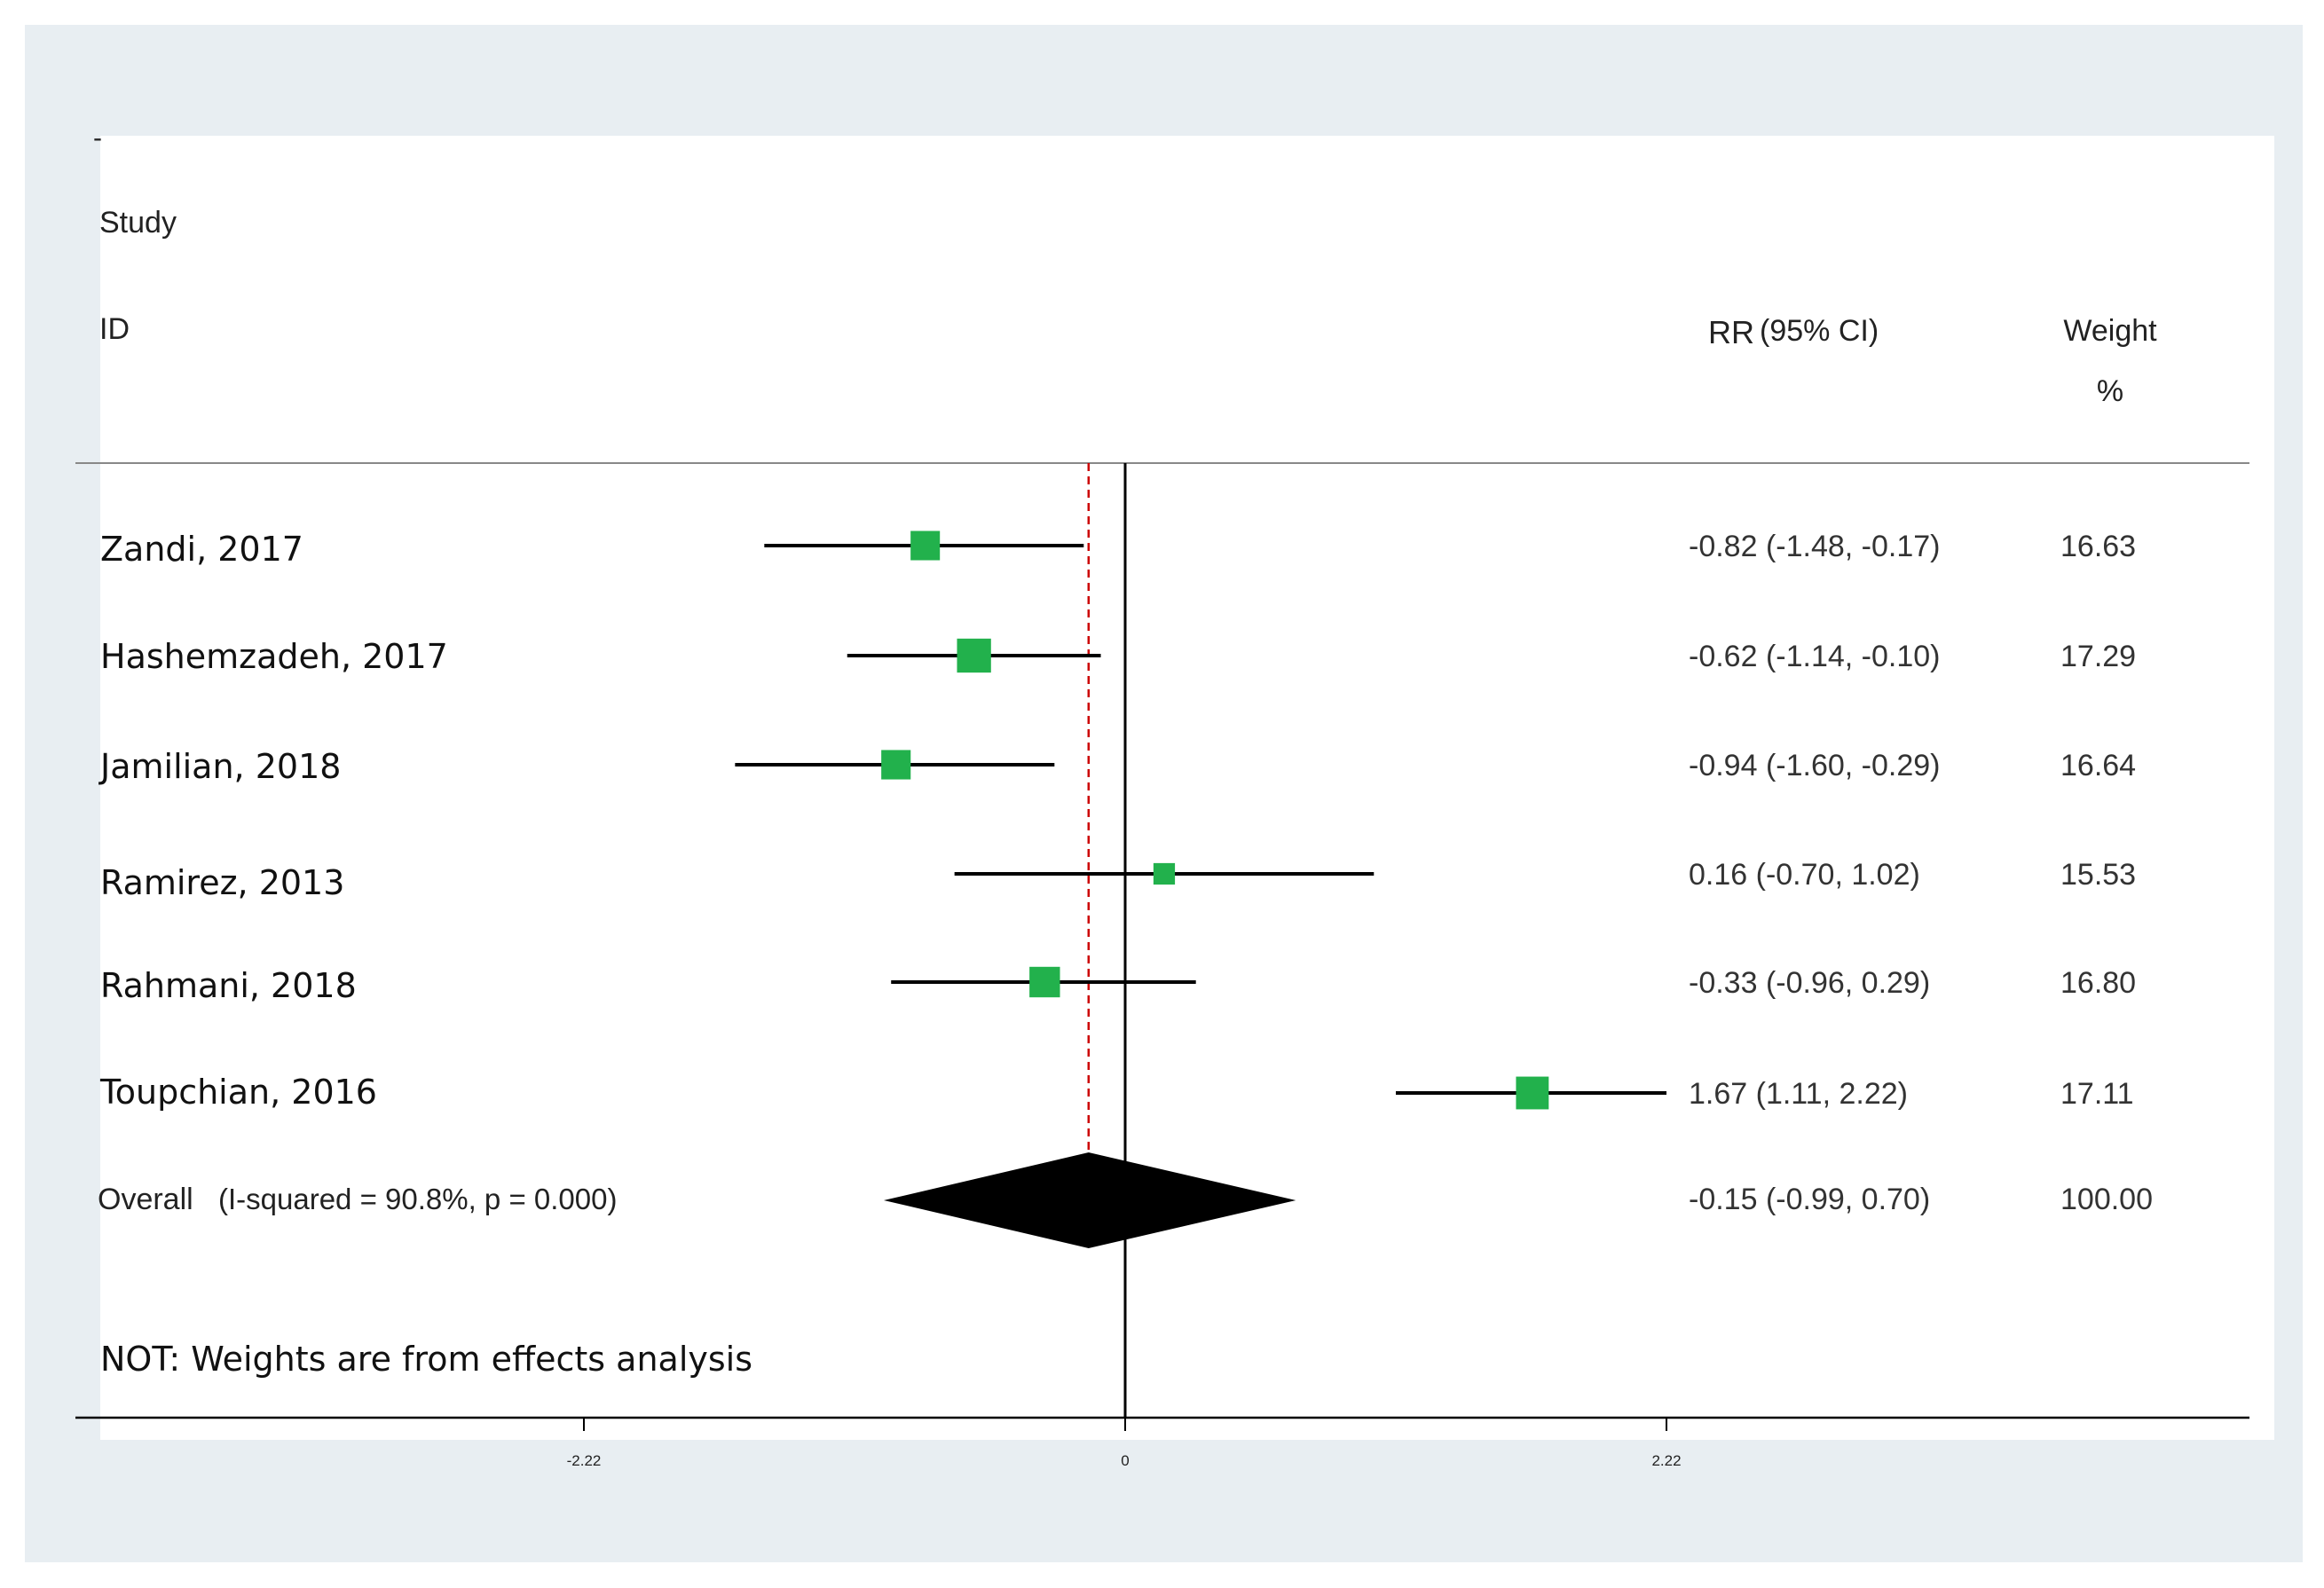 The image size is (2324, 1588). Describe the element at coordinates (219, 766) in the screenshot. I see `study-label: Jamilian, 2018` at that location.